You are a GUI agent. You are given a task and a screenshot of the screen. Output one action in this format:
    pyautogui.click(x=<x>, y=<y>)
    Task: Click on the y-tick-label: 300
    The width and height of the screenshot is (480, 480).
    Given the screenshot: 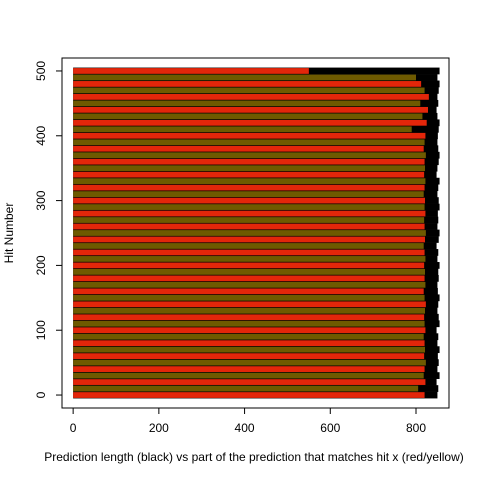 What is the action you would take?
    pyautogui.click(x=41, y=200)
    